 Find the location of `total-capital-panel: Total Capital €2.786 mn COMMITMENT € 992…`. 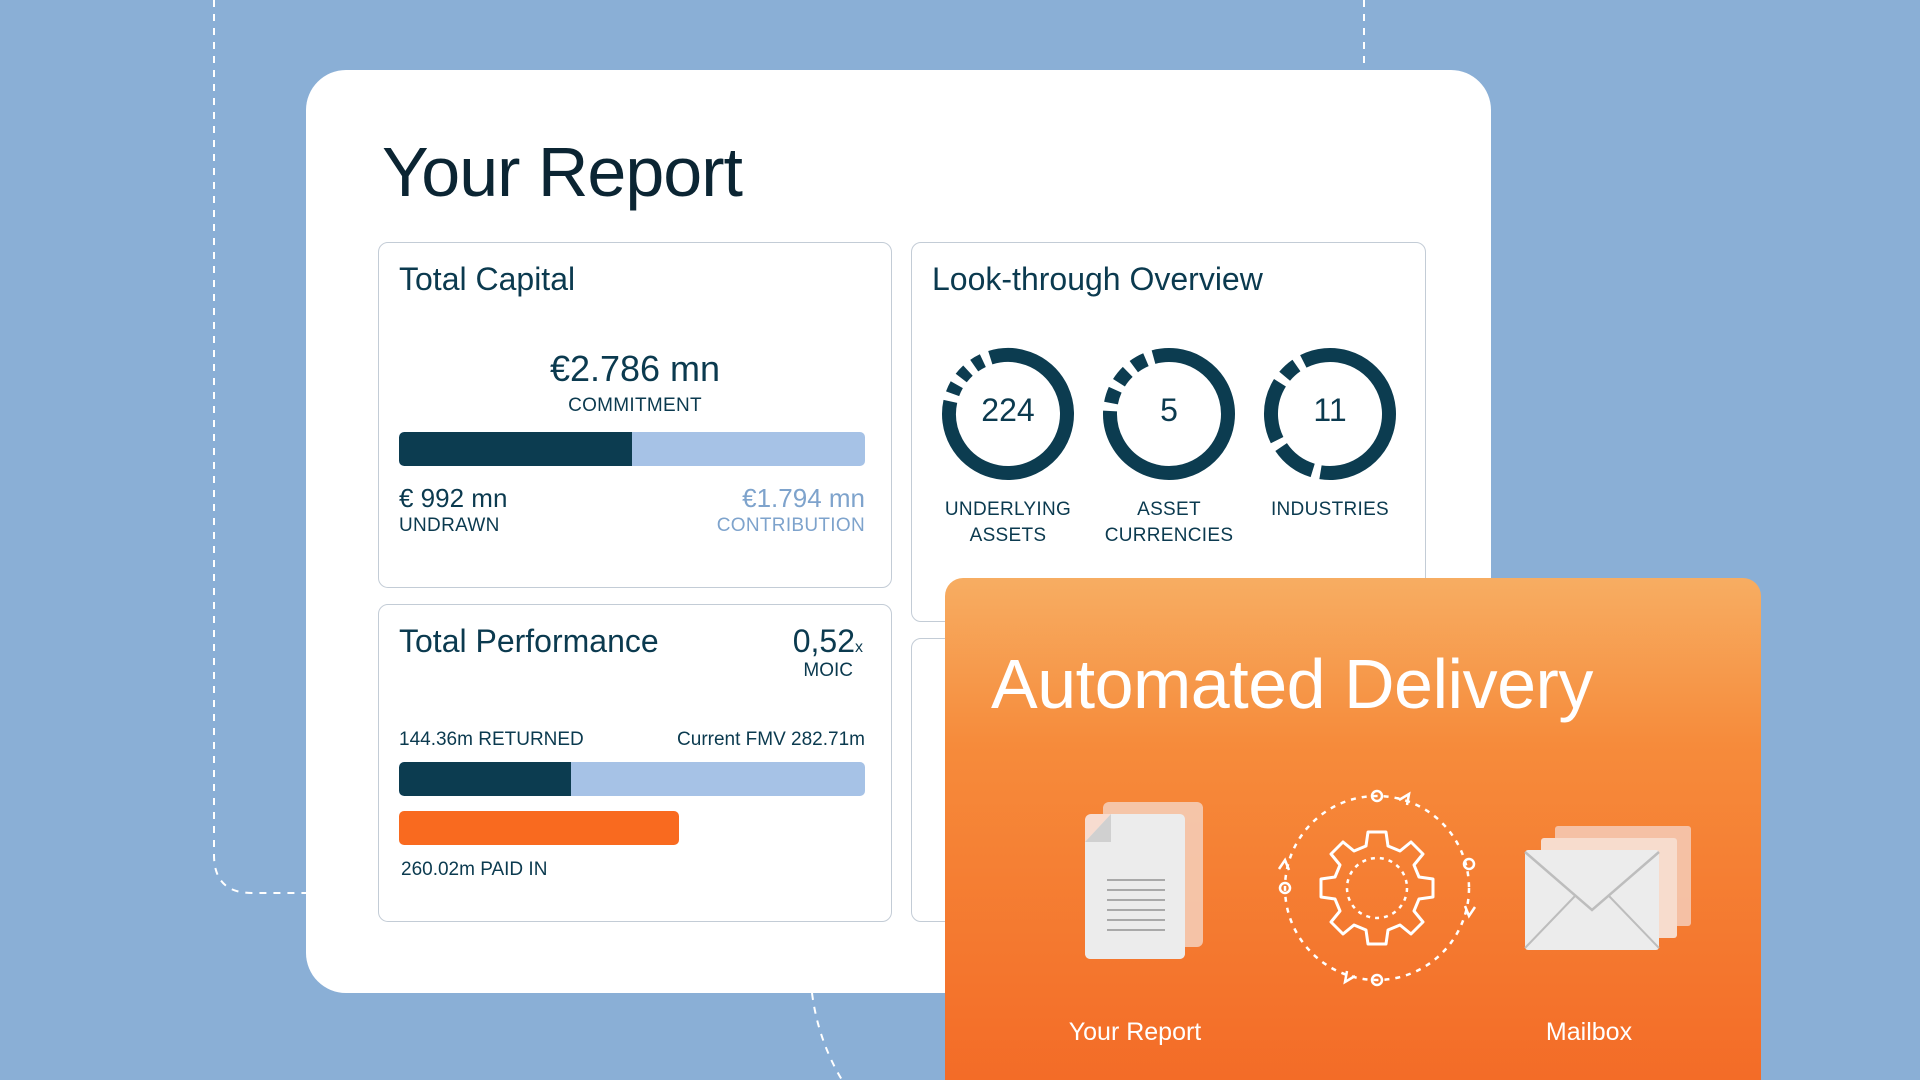

total-capital-panel: Total Capital €2.786 mn COMMITMENT € 992… is located at coordinates (635, 415).